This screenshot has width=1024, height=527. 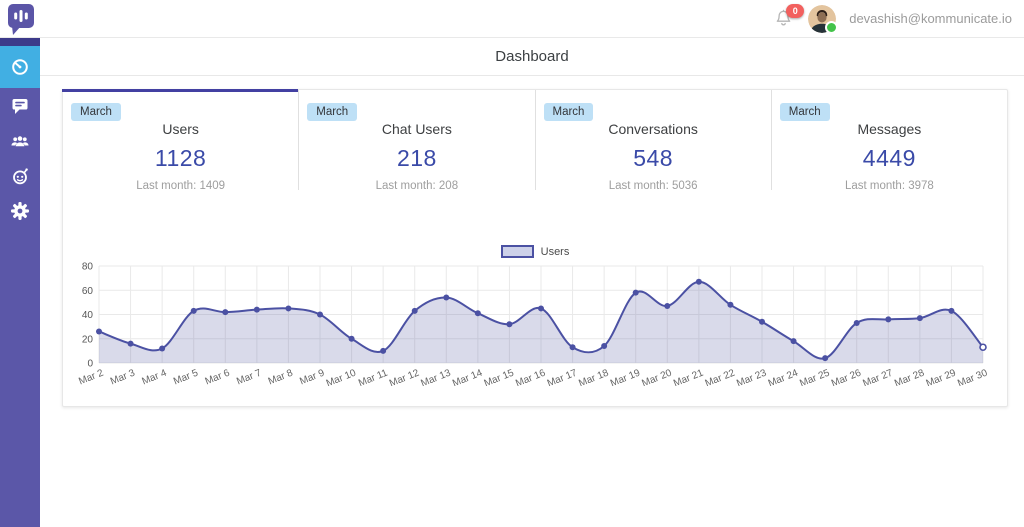 What do you see at coordinates (281, 376) in the screenshot?
I see `svg-text: Mar 8` at bounding box center [281, 376].